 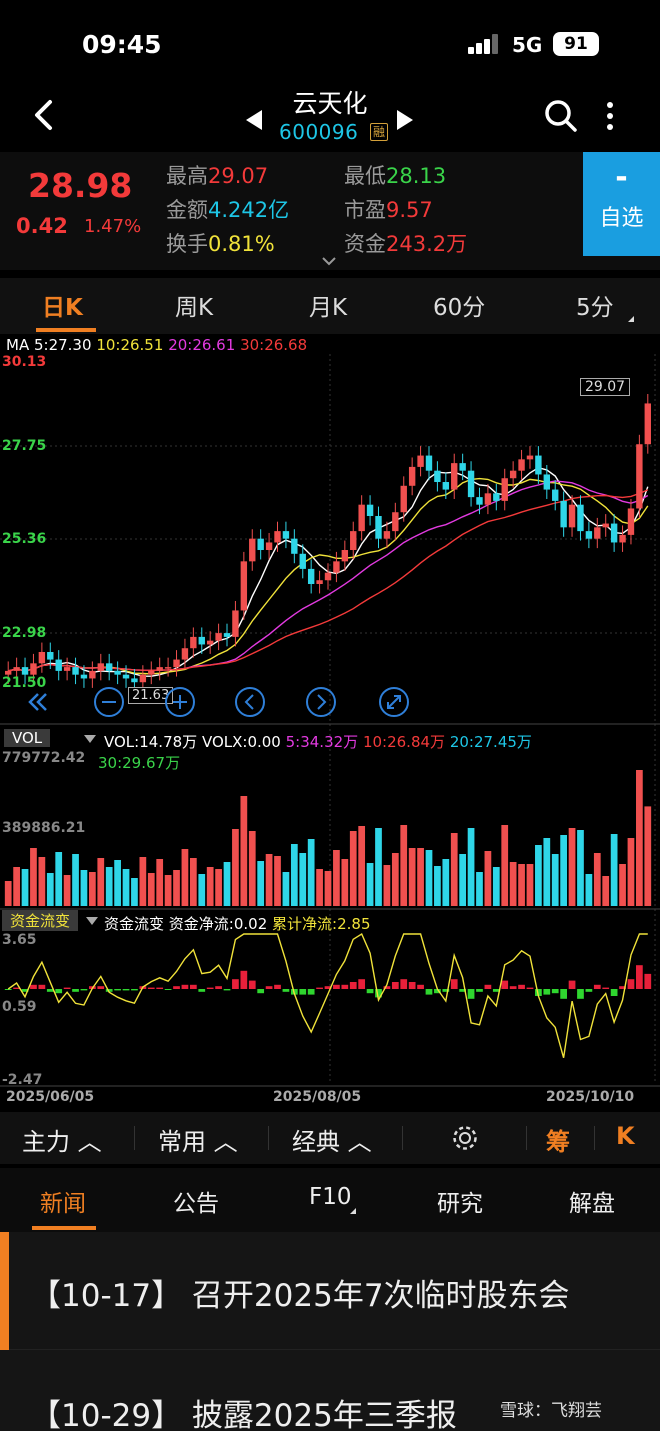 I want to click on vol-indicator-button: VOL, so click(x=27, y=738).